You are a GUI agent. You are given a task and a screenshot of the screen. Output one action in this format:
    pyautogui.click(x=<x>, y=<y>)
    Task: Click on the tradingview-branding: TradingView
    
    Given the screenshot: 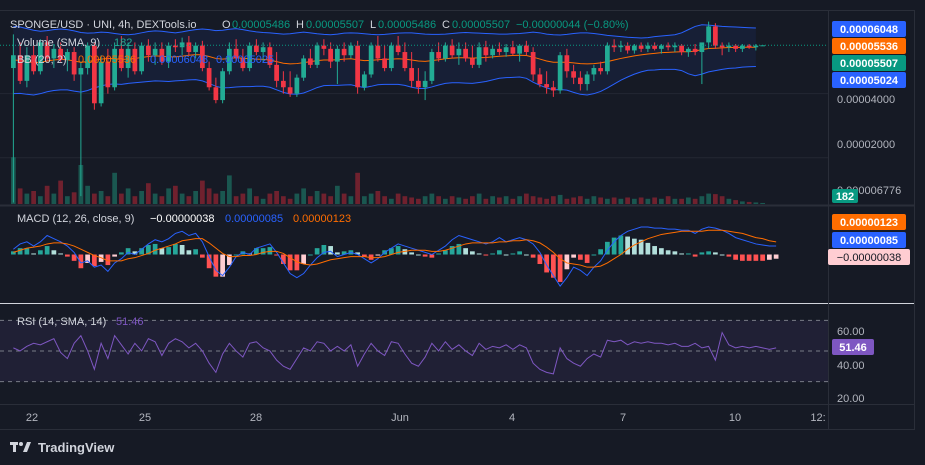 What is the action you would take?
    pyautogui.click(x=62, y=447)
    